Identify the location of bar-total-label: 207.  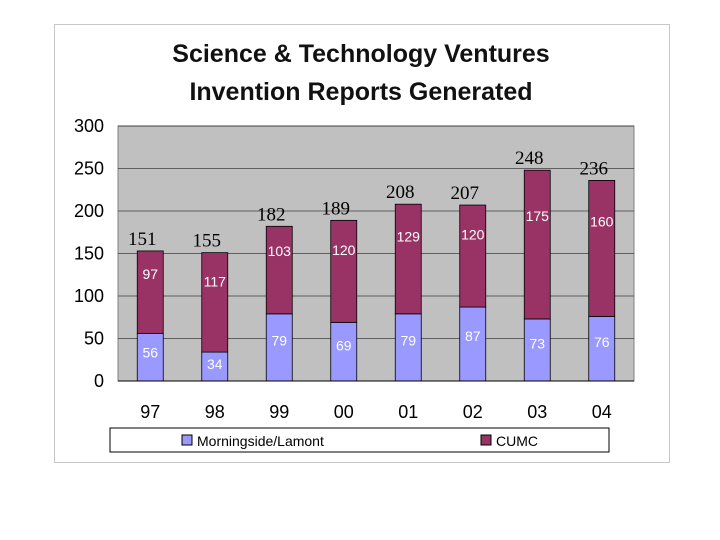
(465, 193).